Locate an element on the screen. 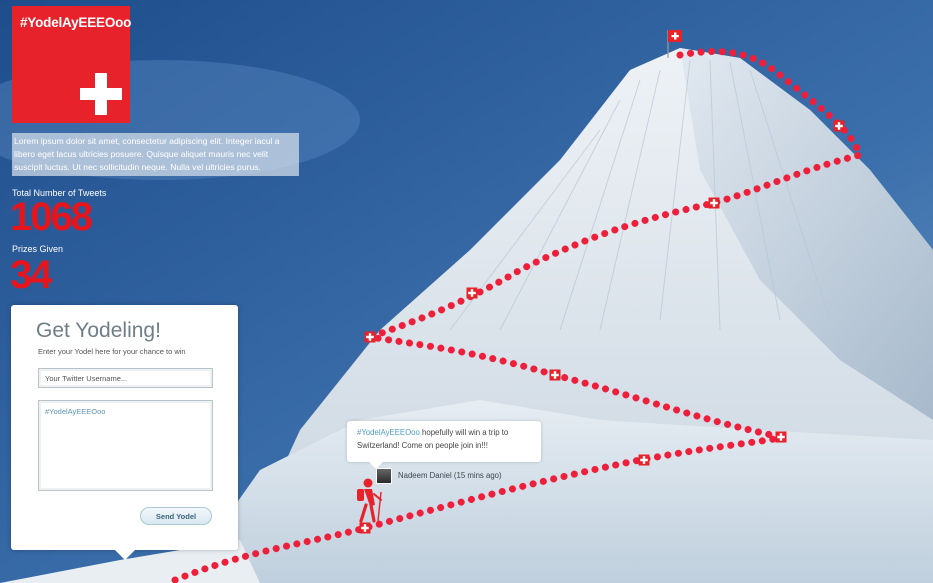 The image size is (933, 583). send-yodel-button: Send Yodel is located at coordinates (176, 516).